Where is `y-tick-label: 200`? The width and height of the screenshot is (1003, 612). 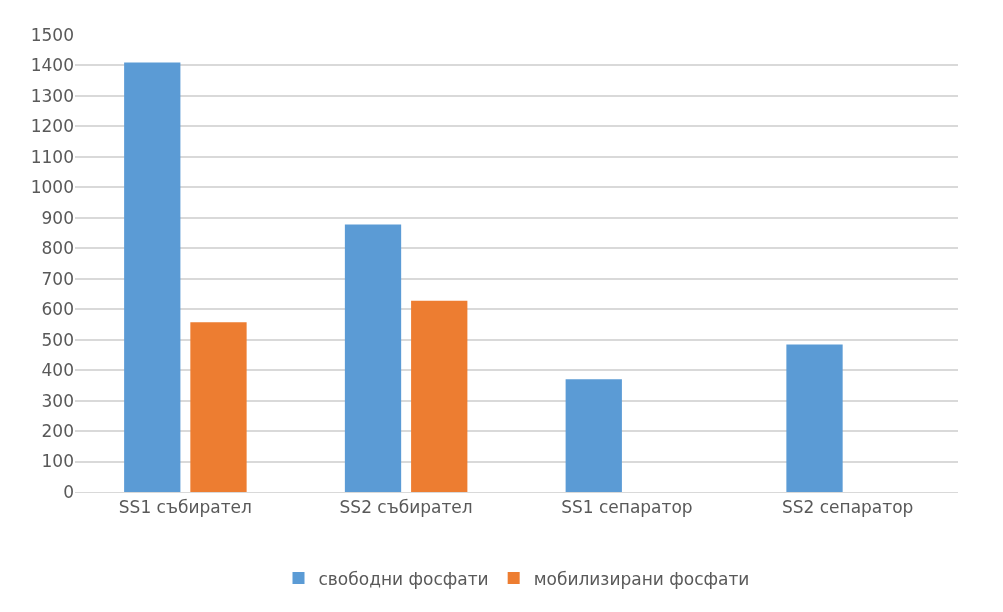 y-tick-label: 200 is located at coordinates (57, 431).